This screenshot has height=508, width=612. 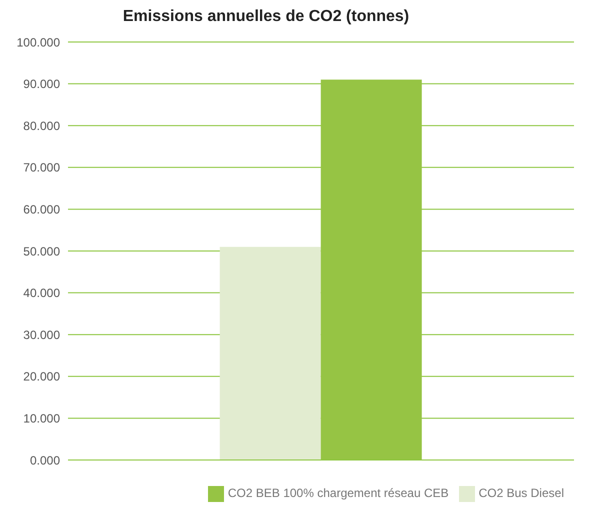 What do you see at coordinates (41, 335) in the screenshot?
I see `y-tick-label: 30.000` at bounding box center [41, 335].